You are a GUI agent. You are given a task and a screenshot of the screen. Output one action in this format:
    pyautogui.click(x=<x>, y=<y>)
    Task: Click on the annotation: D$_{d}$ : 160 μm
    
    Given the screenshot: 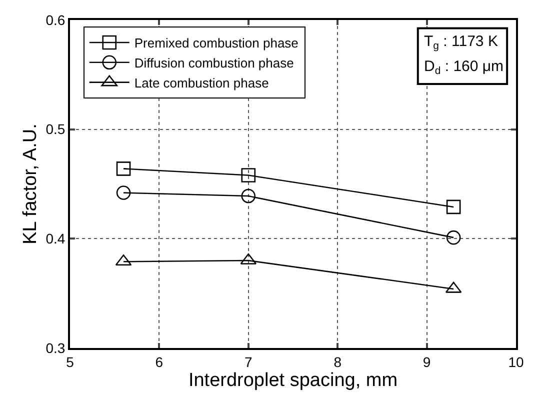 What is the action you would take?
    pyautogui.click(x=464, y=68)
    